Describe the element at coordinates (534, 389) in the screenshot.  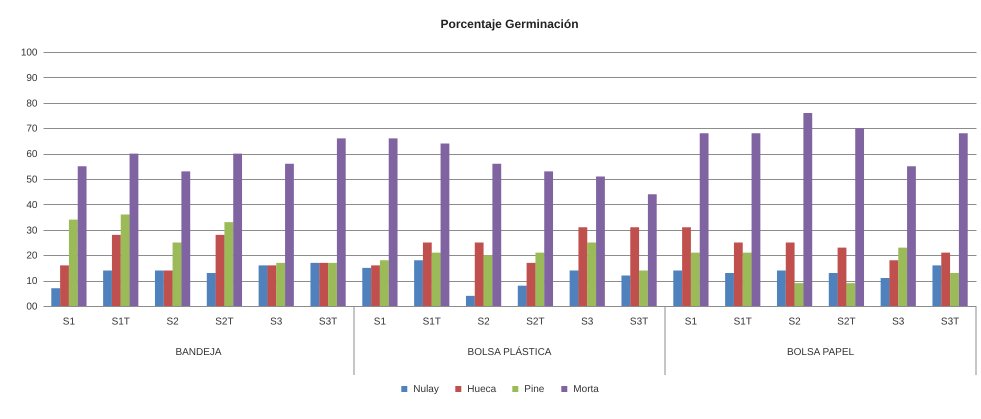
I see `legend-label: Pine` at that location.